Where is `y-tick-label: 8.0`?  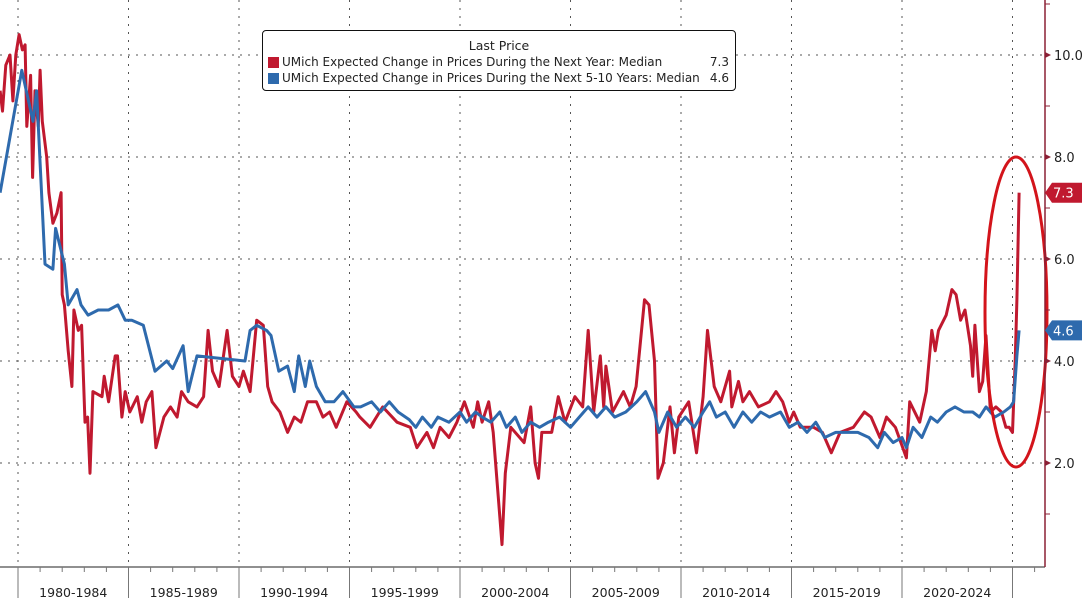 y-tick-label: 8.0 is located at coordinates (1064, 158).